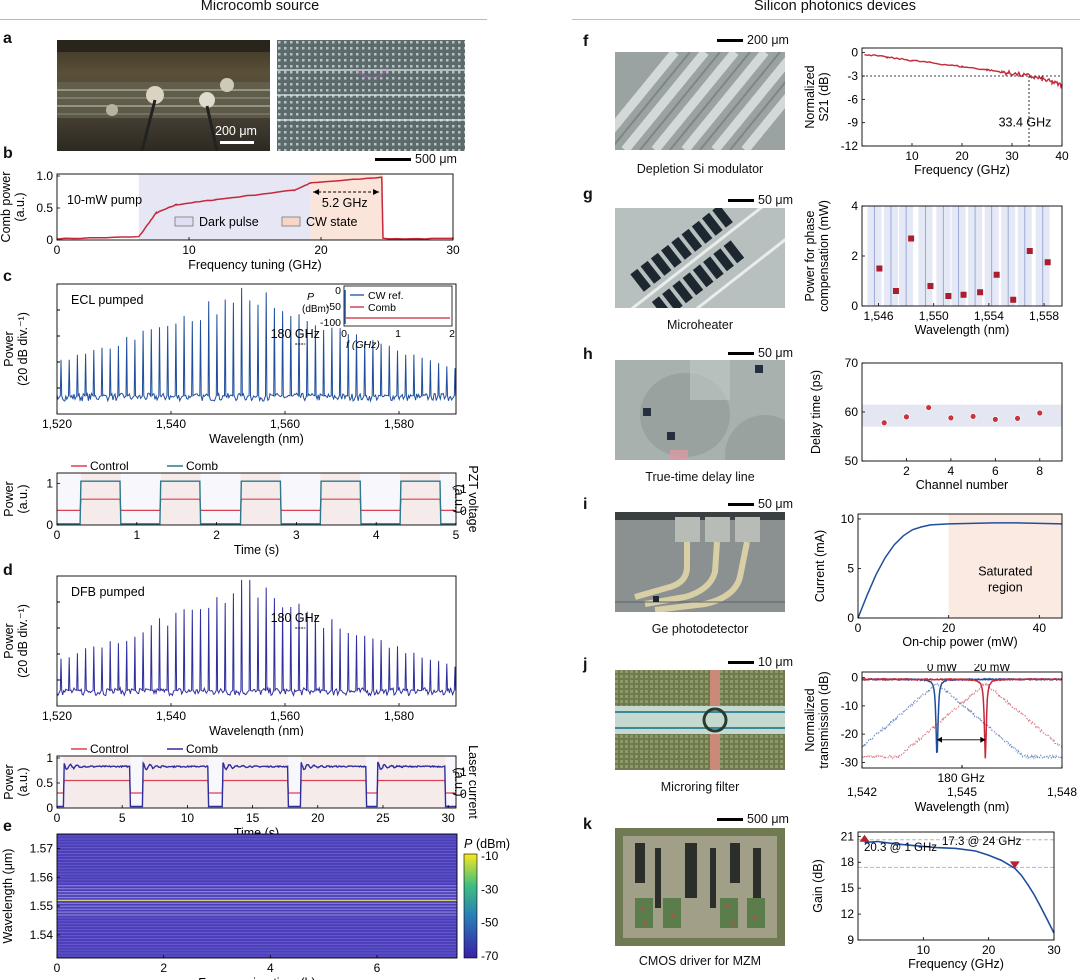  What do you see at coordinates (850, 146) in the screenshot?
I see `chart-f-ytick-label: -12` at bounding box center [850, 146].